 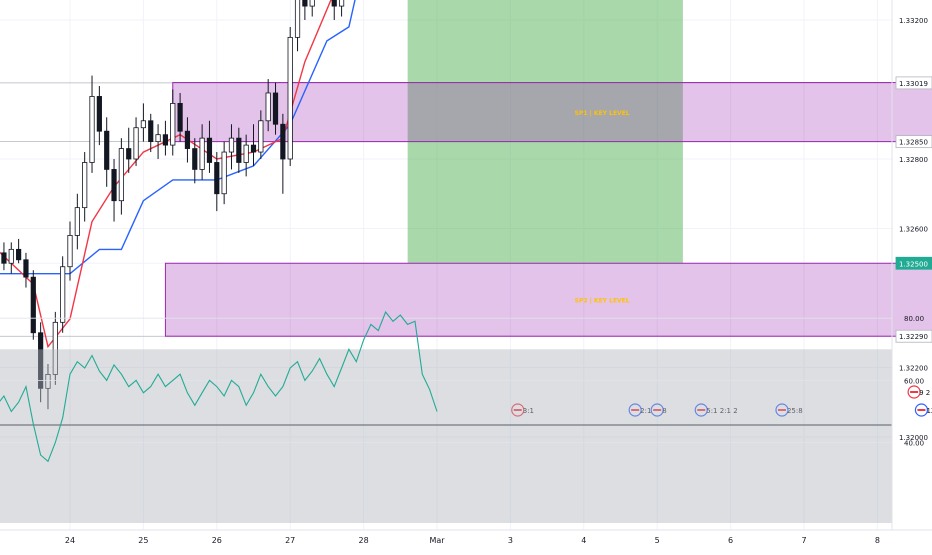 What do you see at coordinates (657, 540) in the screenshot?
I see `x-tick-label: 5` at bounding box center [657, 540].